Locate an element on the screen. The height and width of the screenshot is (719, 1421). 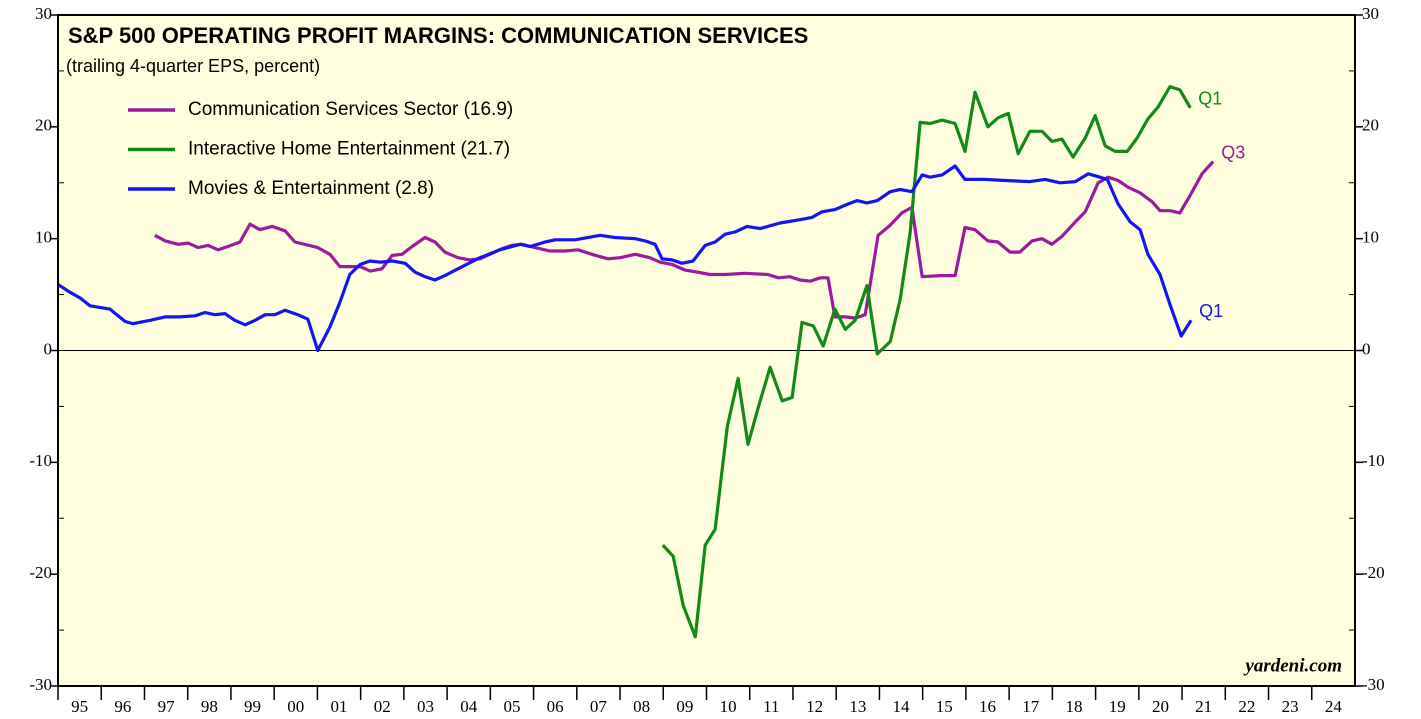
x-tick-label: 97 is located at coordinates (167, 706).